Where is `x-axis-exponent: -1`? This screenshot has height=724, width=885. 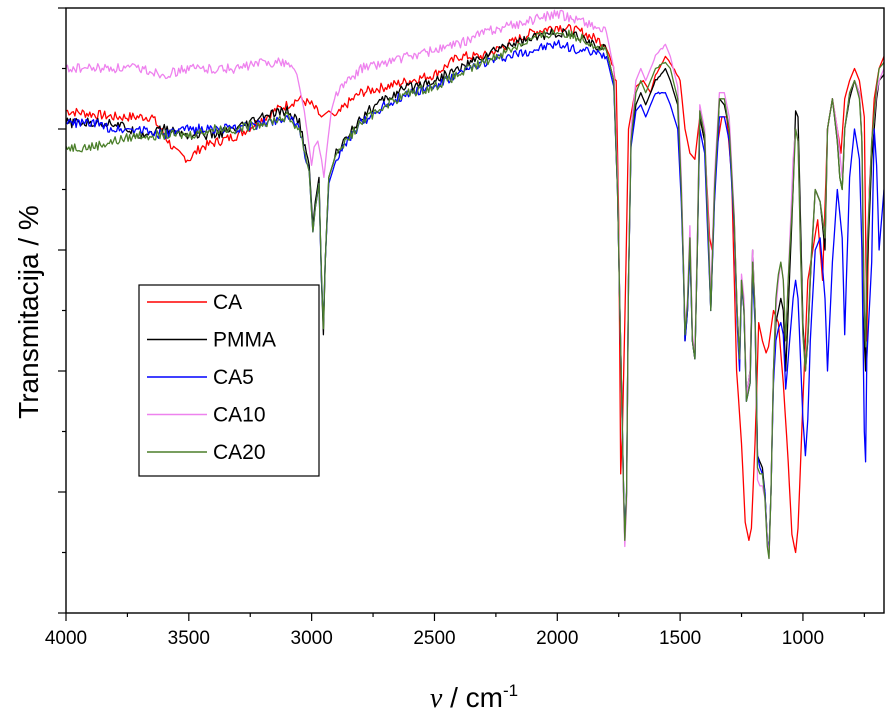 x-axis-exponent: -1 is located at coordinates (510, 690).